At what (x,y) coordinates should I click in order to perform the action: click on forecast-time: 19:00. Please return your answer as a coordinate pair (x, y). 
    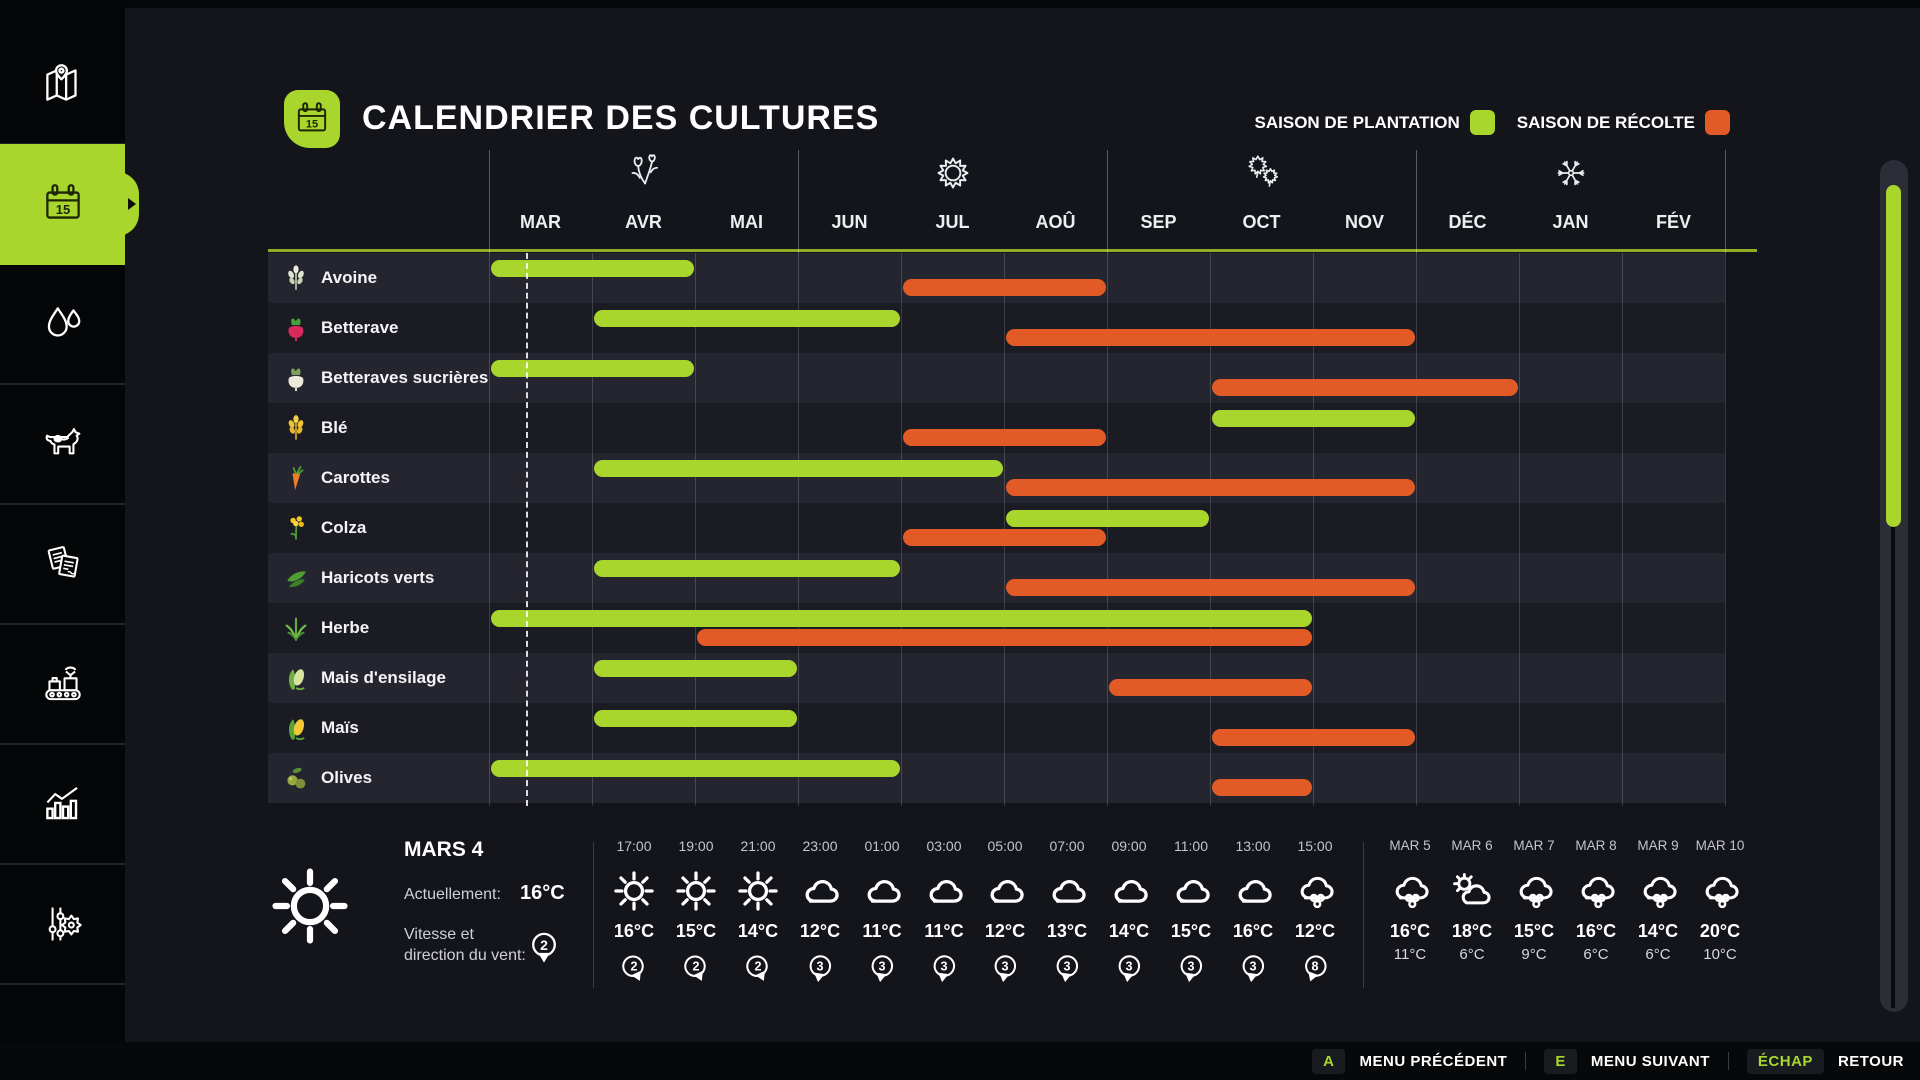
    Looking at the image, I should click on (696, 846).